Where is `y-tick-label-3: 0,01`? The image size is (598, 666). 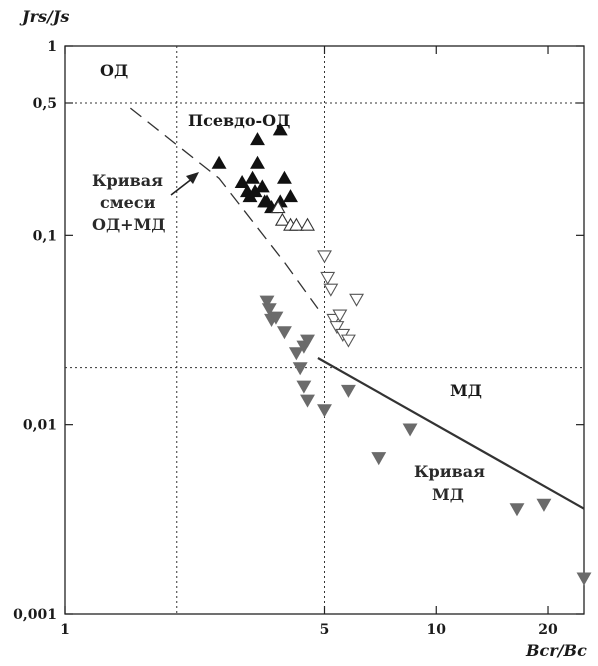 y-tick-label-3: 0,01 is located at coordinates (40, 426).